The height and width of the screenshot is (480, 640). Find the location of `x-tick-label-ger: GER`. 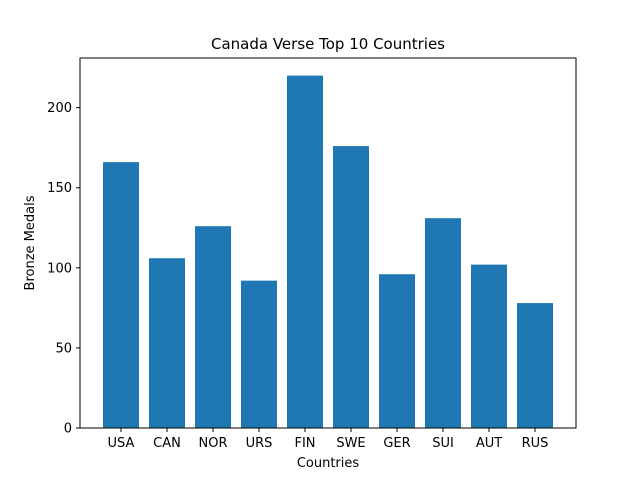

x-tick-label-ger: GER is located at coordinates (396, 443).